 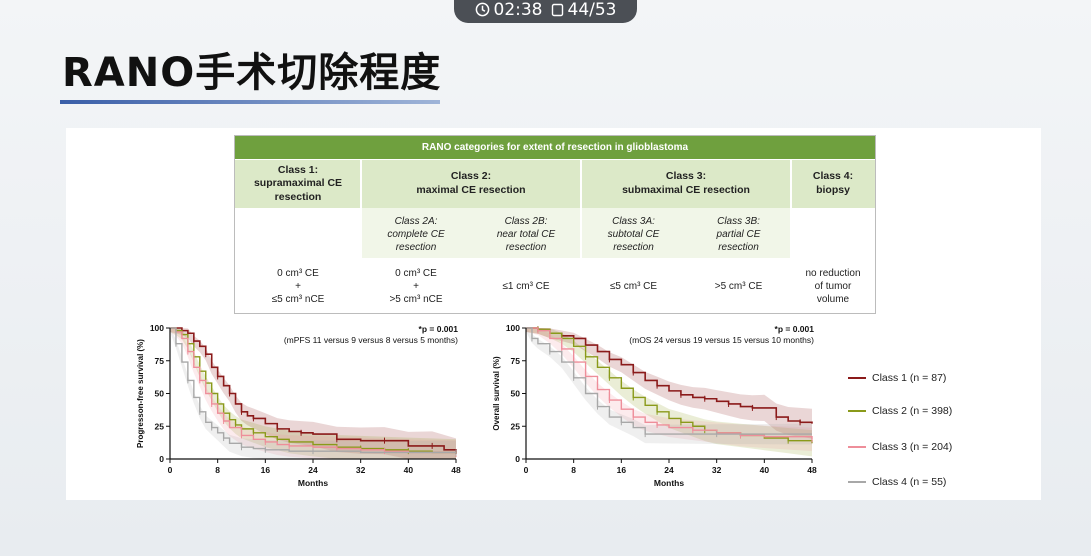 I want to click on legend-item-class3: Class 3 (n = 204), so click(x=900, y=447).